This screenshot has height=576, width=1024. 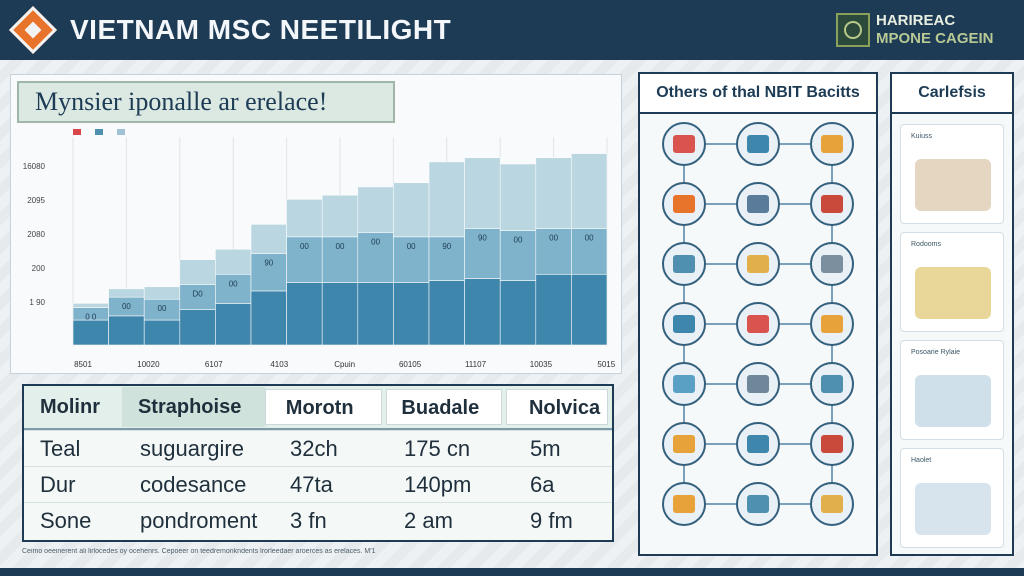 I want to click on info-card: Posoarie Rylaie, so click(x=952, y=390).